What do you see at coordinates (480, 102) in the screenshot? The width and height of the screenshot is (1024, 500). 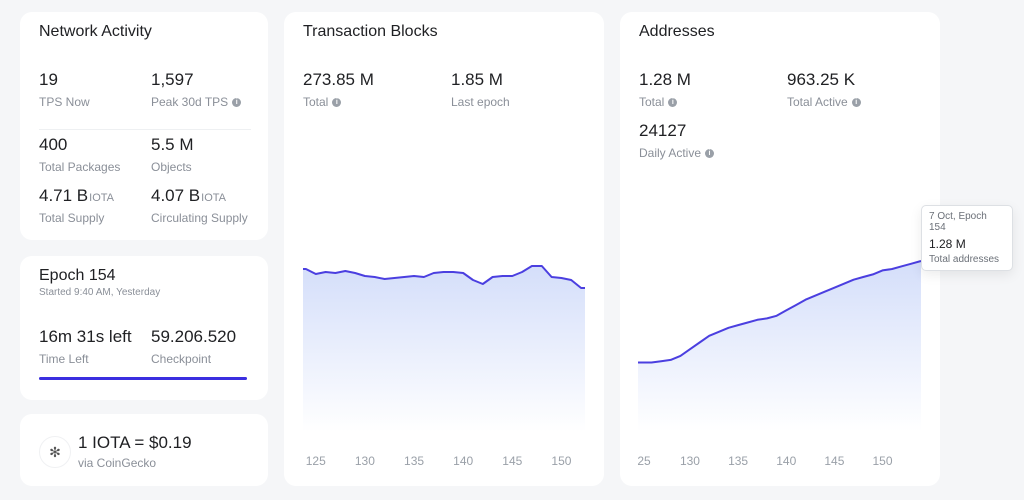 I see `stat-label: Last epoch` at bounding box center [480, 102].